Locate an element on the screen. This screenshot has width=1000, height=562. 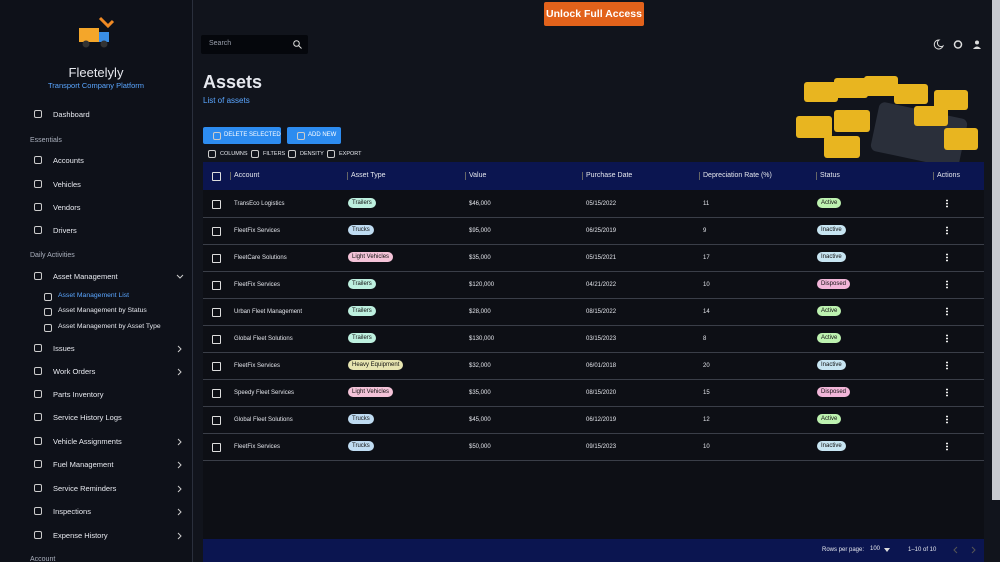
cell: 08/15/2022 is located at coordinates (601, 312).